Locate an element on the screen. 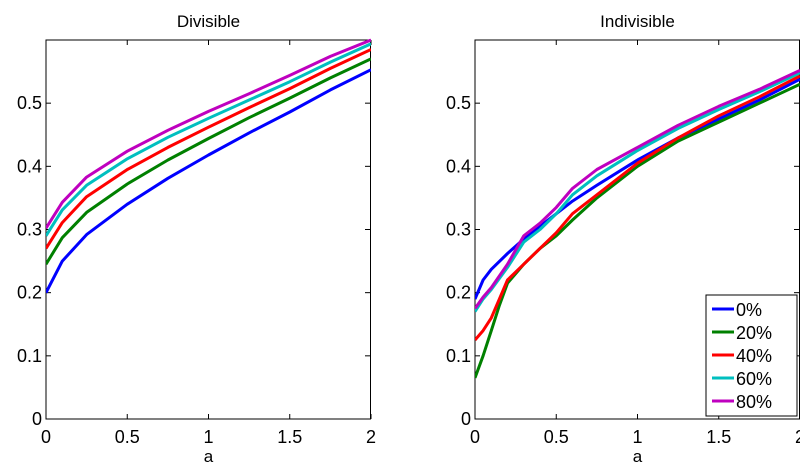  legend-entry-label: 40% is located at coordinates (754, 356).